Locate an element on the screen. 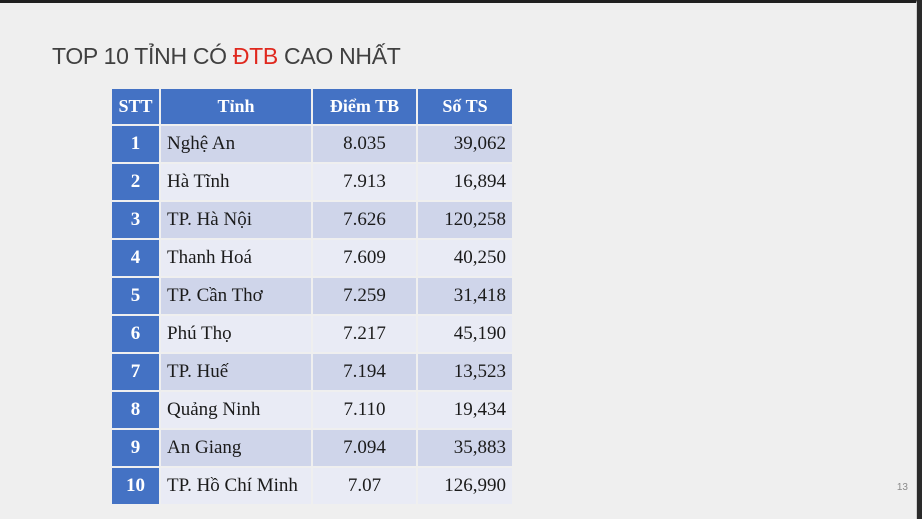 The width and height of the screenshot is (922, 519). title-text-end: CAO NHẤT is located at coordinates (339, 56).